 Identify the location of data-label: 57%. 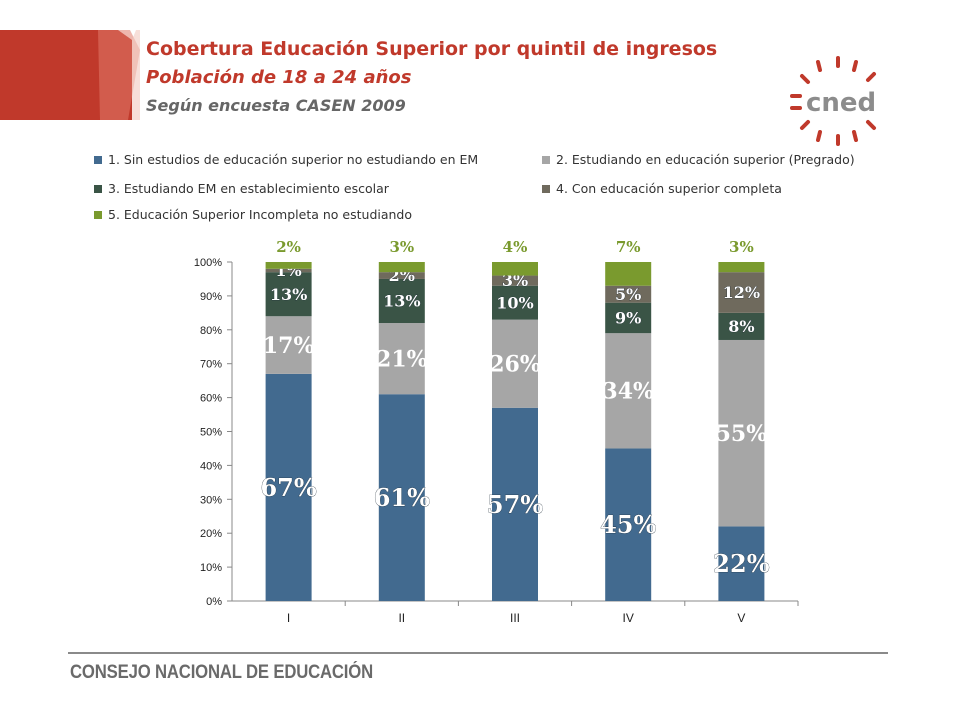
(515, 504).